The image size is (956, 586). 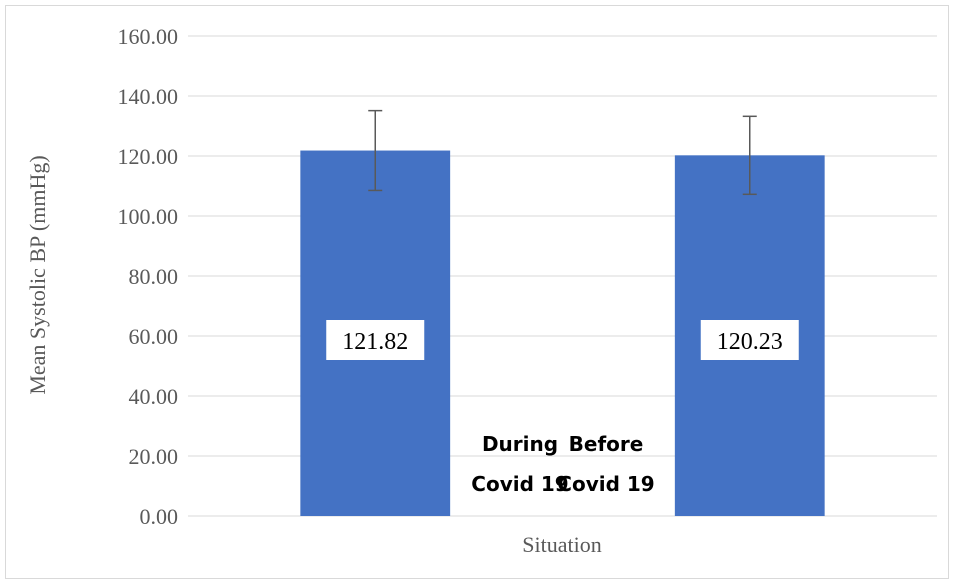 What do you see at coordinates (37, 274) in the screenshot?
I see `y-axis-title: Mean Systolic BP (mmHg)` at bounding box center [37, 274].